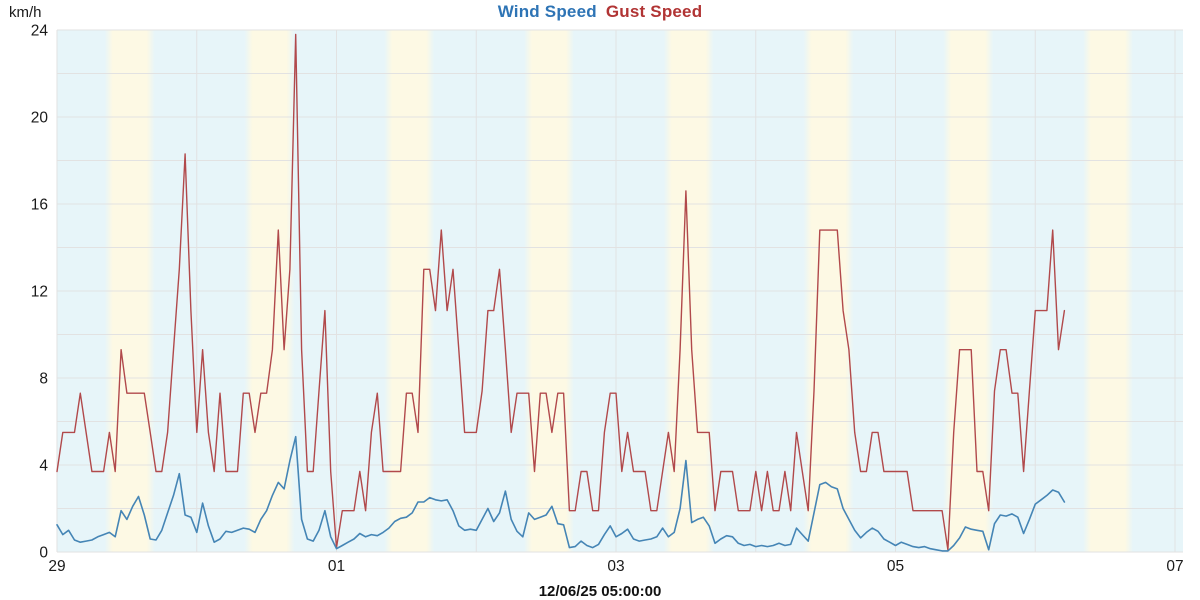 This screenshot has height=600, width=1200. Describe the element at coordinates (654, 11) in the screenshot. I see `gust-speed-legend-label: Gust Speed` at that location.